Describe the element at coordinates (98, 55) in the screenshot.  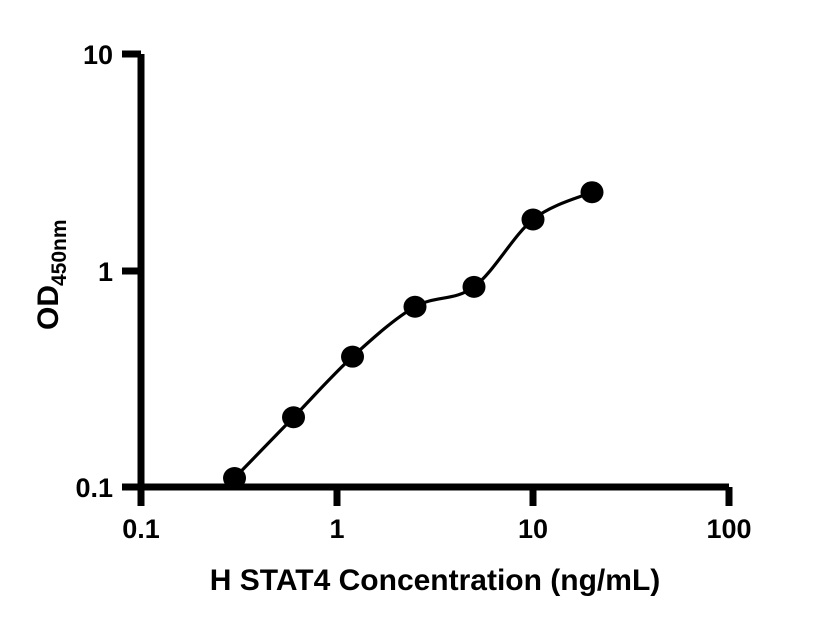
I see `y-tick-label-10: 10` at that location.